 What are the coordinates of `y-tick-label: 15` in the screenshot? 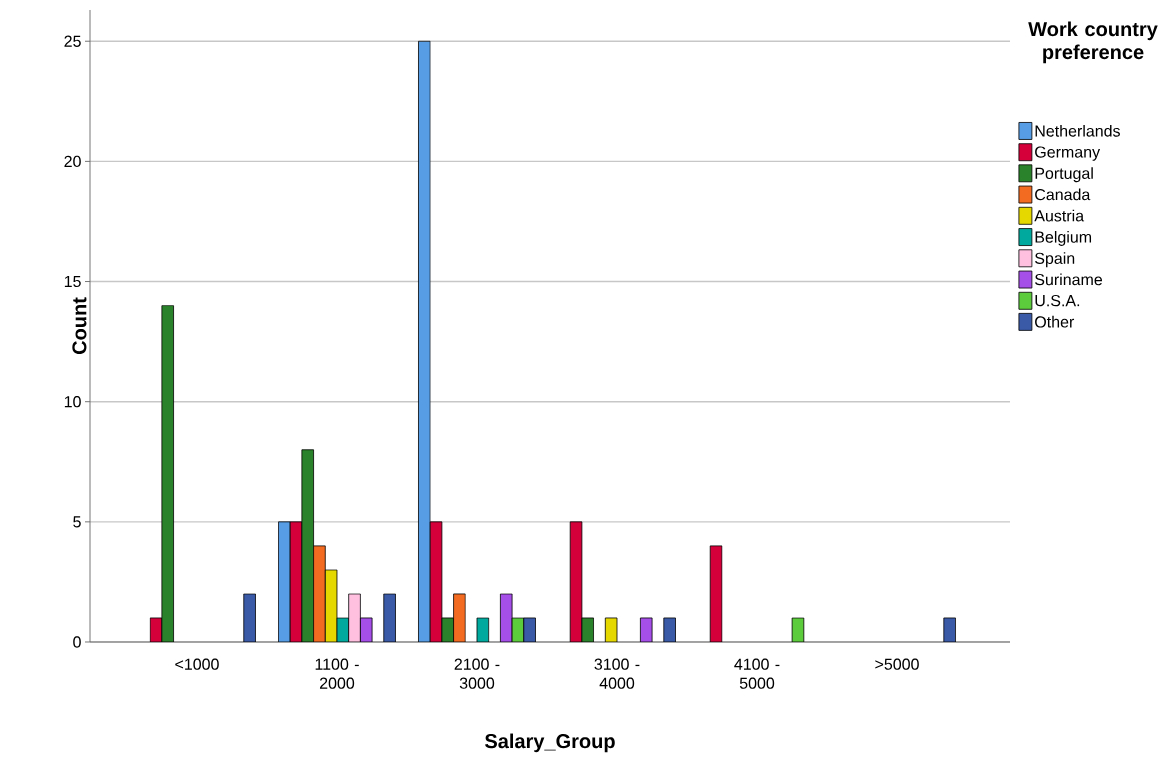 It's located at (72, 281).